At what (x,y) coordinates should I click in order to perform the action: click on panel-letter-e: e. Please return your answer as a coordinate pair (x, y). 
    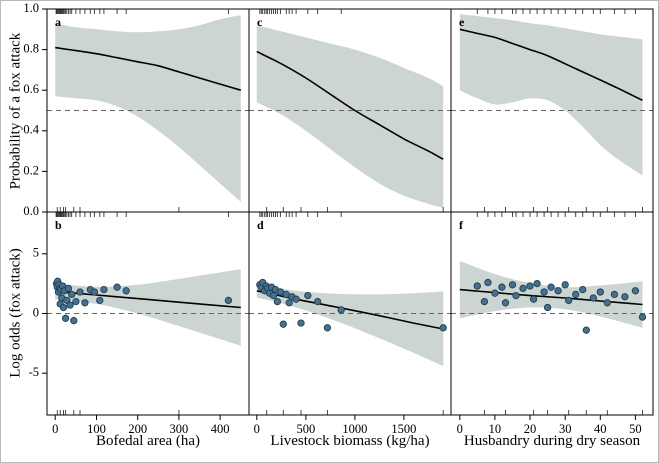
    Looking at the image, I should click on (462, 22).